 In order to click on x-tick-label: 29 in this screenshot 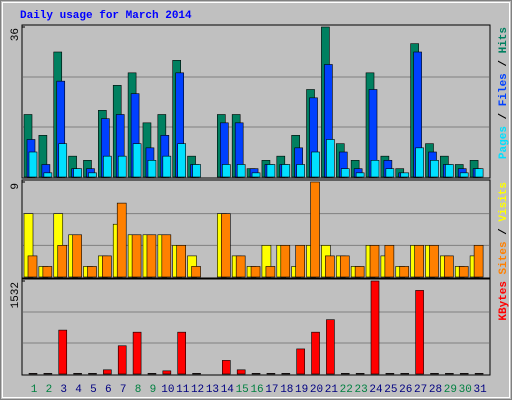, I will do `click(450, 390)`.